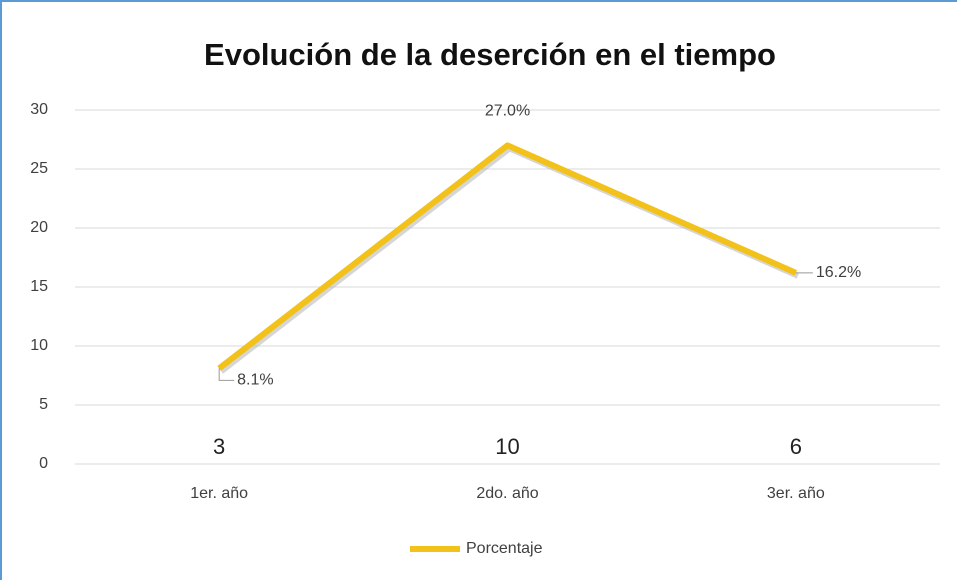  Describe the element at coordinates (507, 493) in the screenshot. I see `x-tick-label: 2do. año` at that location.